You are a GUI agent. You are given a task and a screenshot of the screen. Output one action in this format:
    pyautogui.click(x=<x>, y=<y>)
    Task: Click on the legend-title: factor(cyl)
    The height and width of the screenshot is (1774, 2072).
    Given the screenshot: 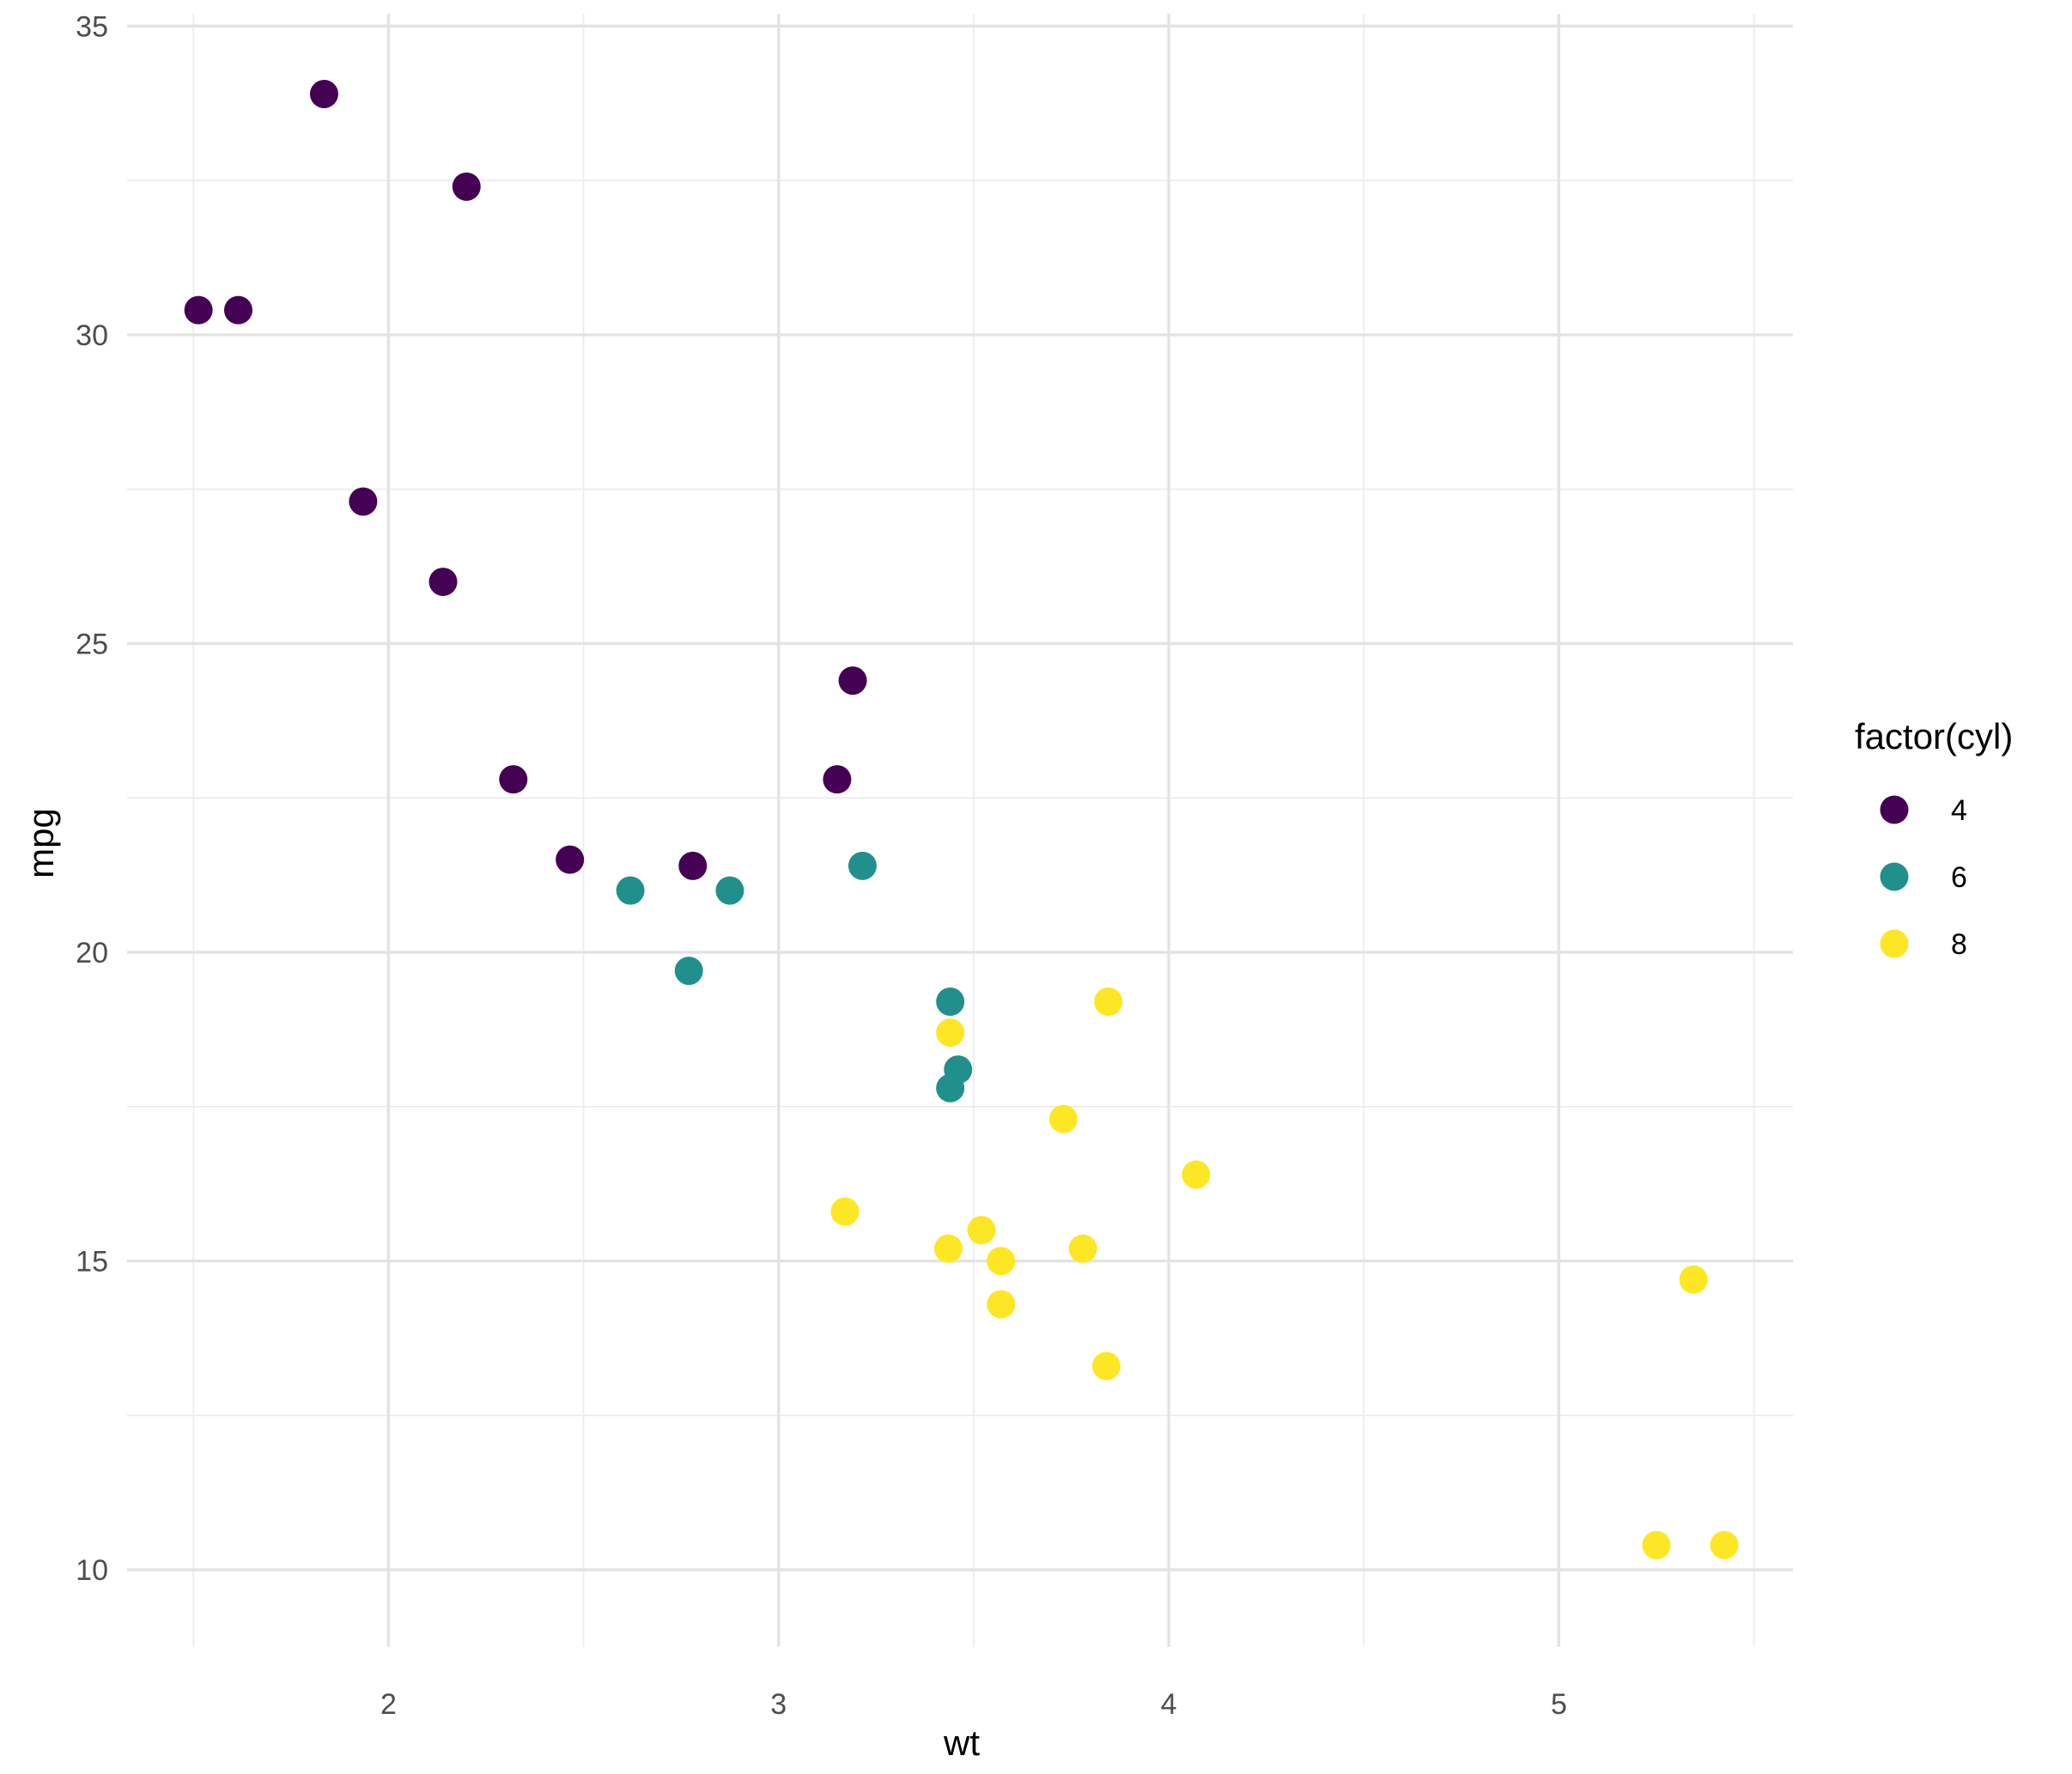 What is the action you would take?
    pyautogui.click(x=1934, y=736)
    